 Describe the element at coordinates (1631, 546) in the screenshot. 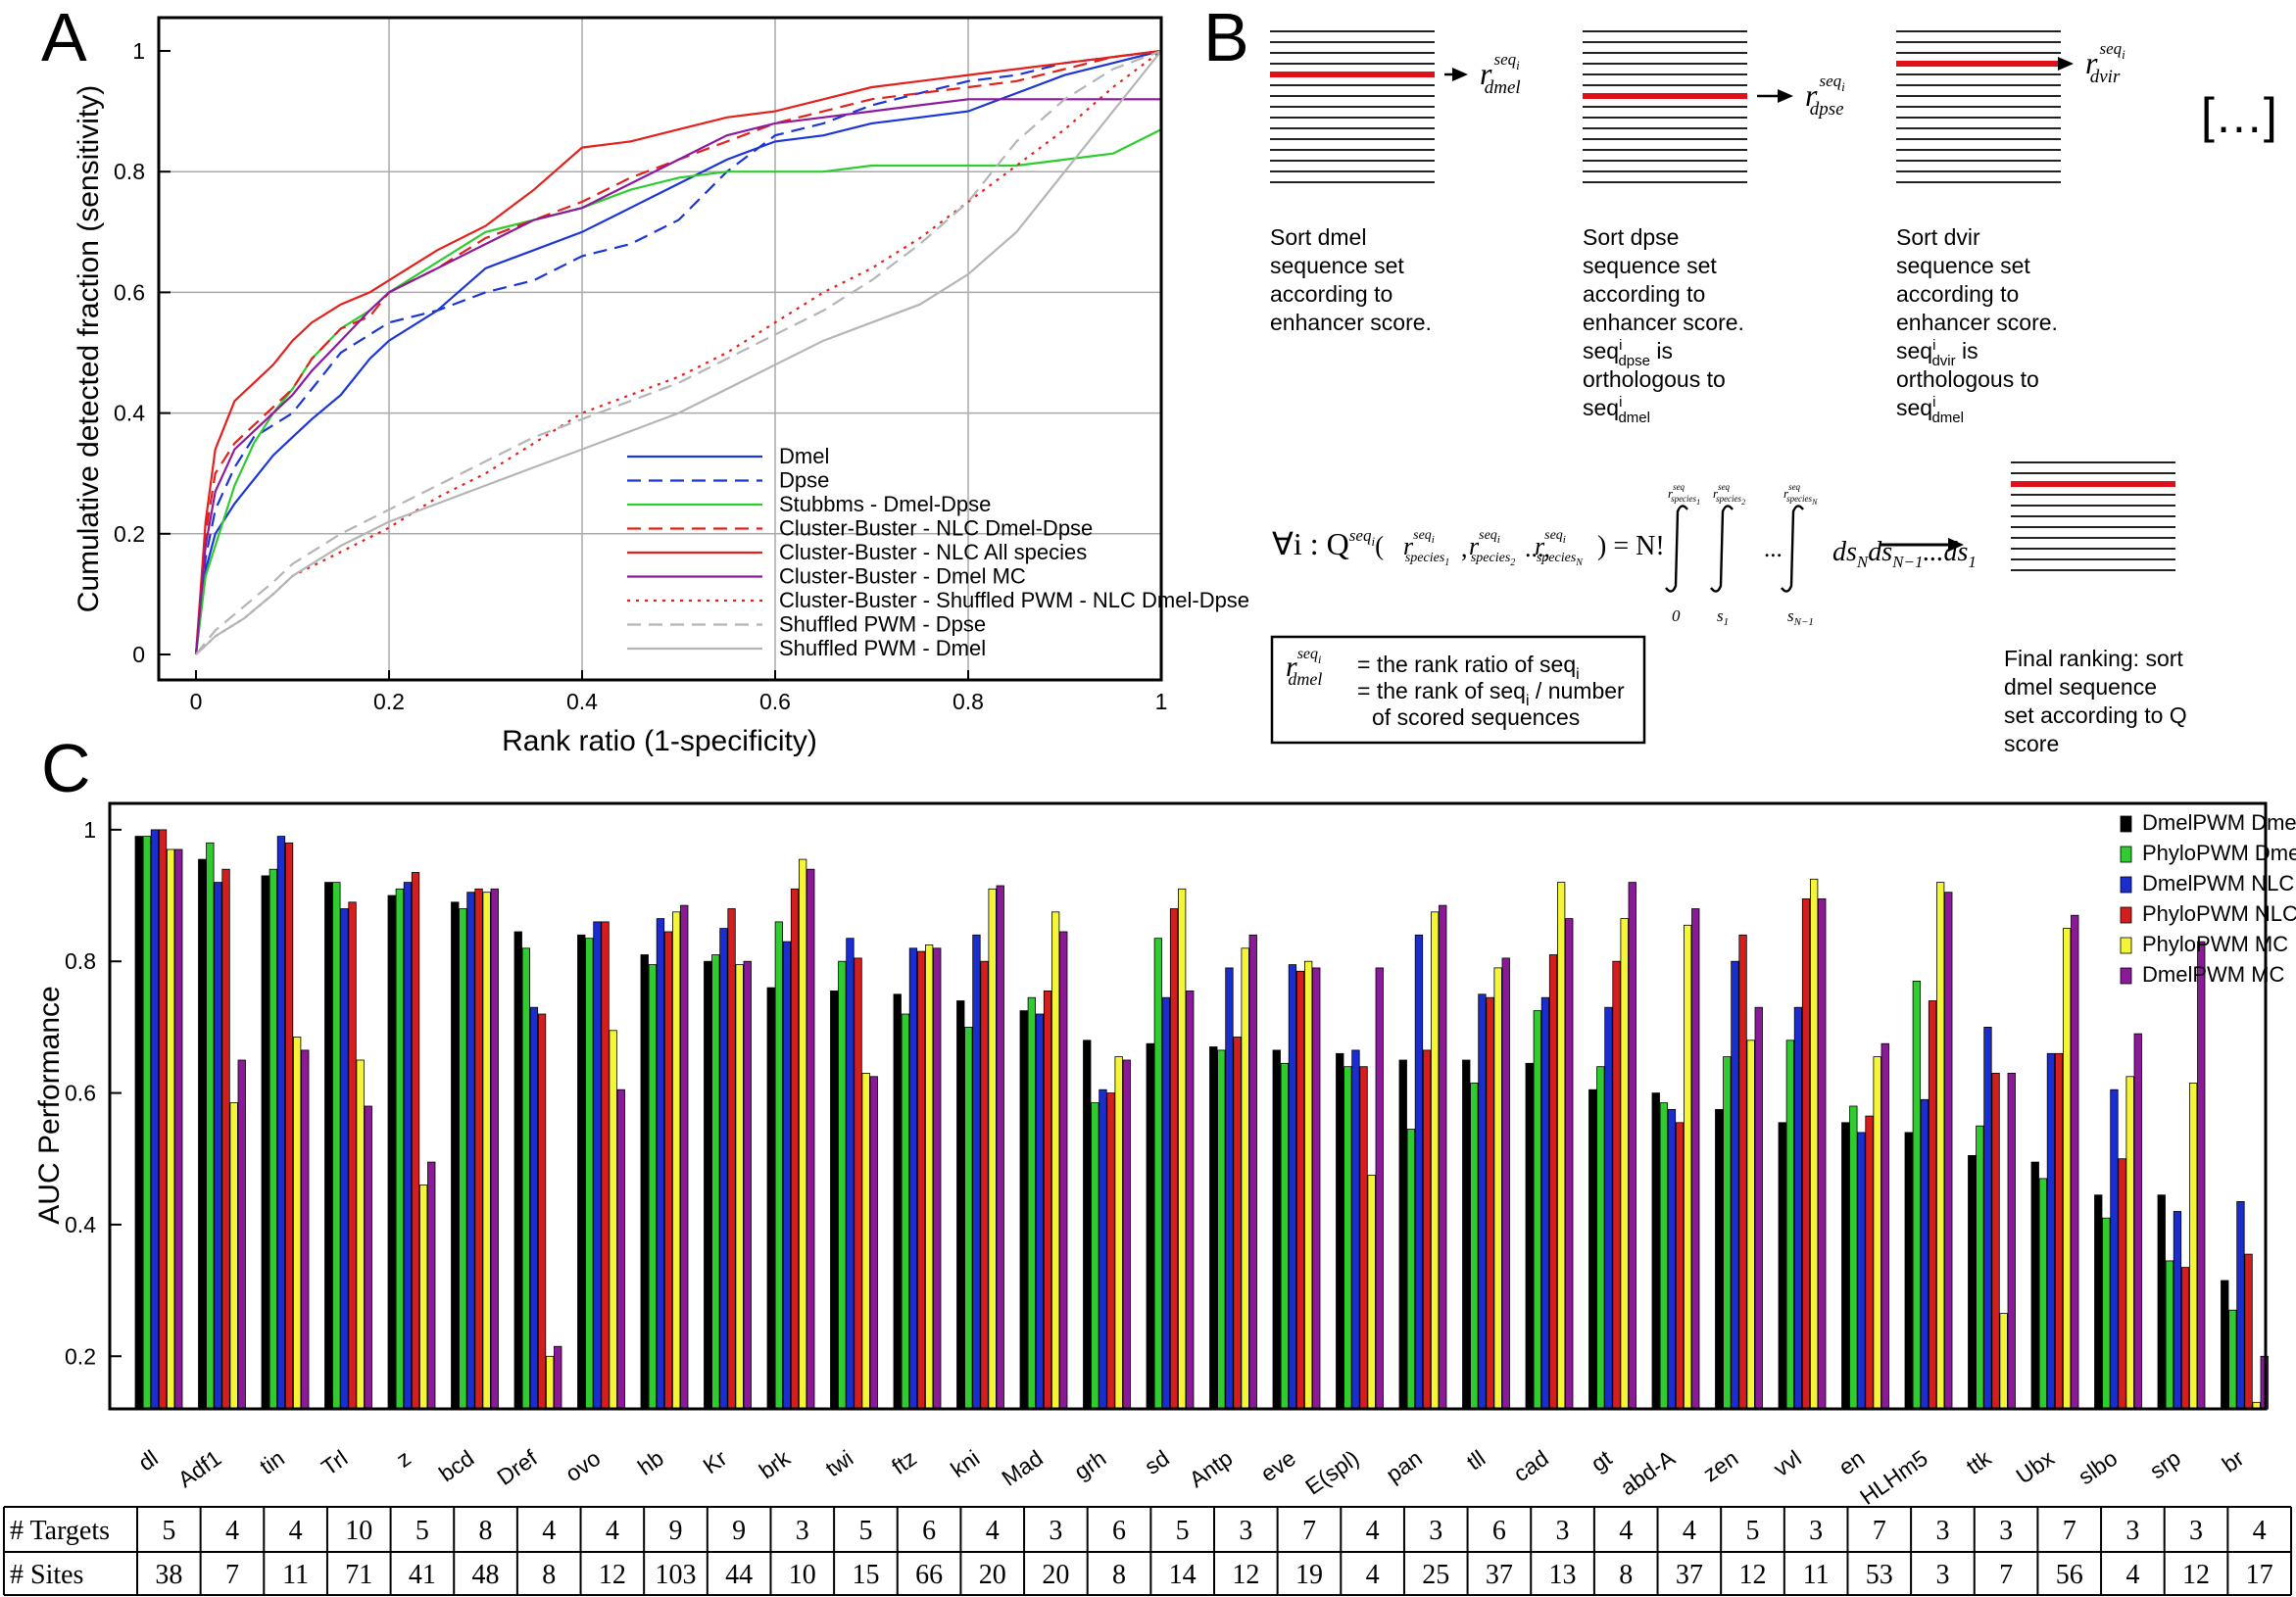

I see `formula-args-close: ) = N!` at that location.